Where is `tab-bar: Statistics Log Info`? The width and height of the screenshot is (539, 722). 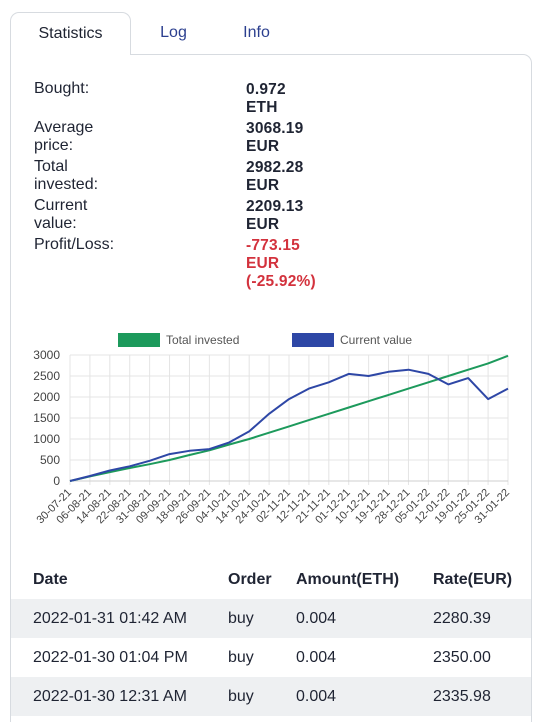
tab-bar: Statistics Log Info is located at coordinates (271, 33).